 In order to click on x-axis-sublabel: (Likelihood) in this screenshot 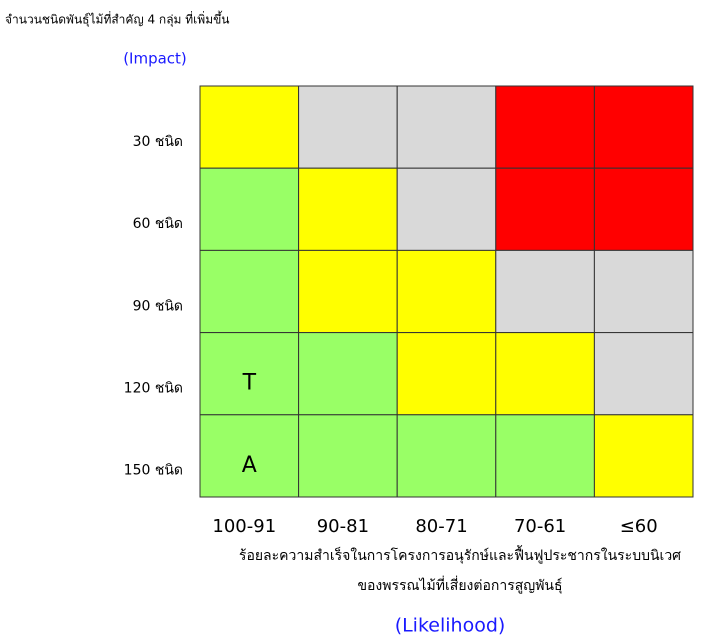, I will do `click(450, 626)`.